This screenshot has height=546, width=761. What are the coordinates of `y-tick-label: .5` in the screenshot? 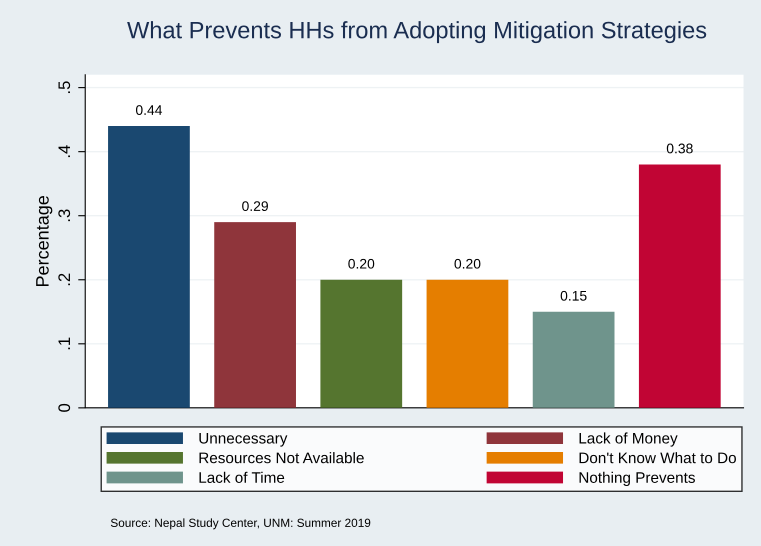 It's located at (64, 87).